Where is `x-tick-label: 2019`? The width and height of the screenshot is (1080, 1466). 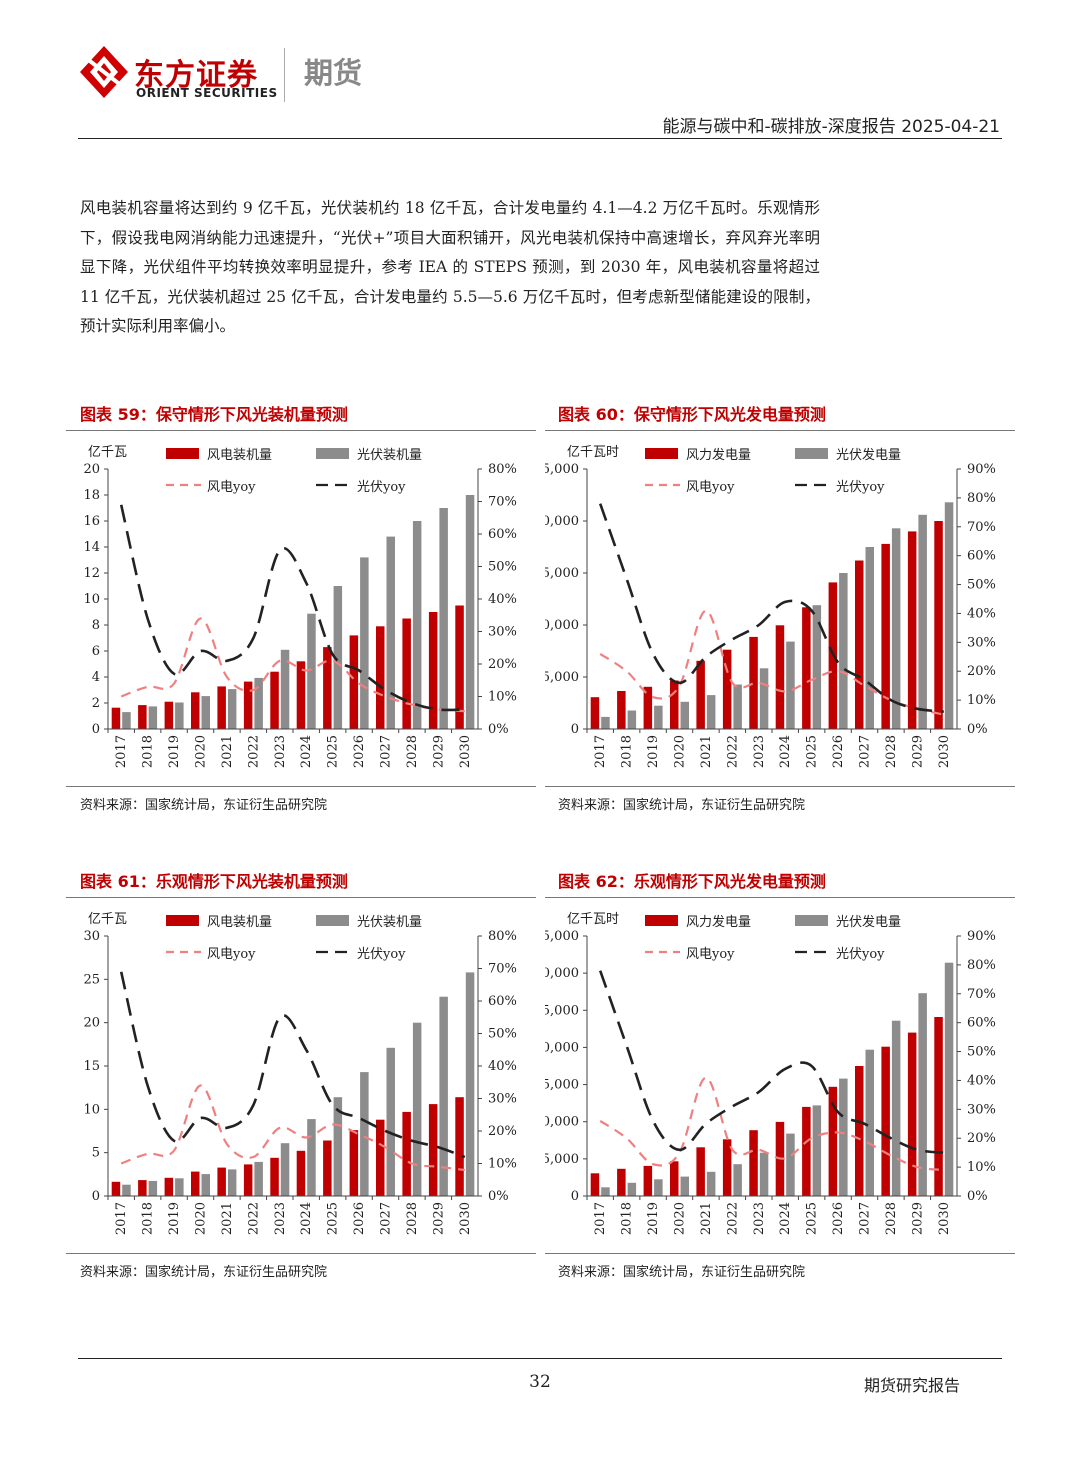 x-tick-label: 2019 is located at coordinates (653, 1218).